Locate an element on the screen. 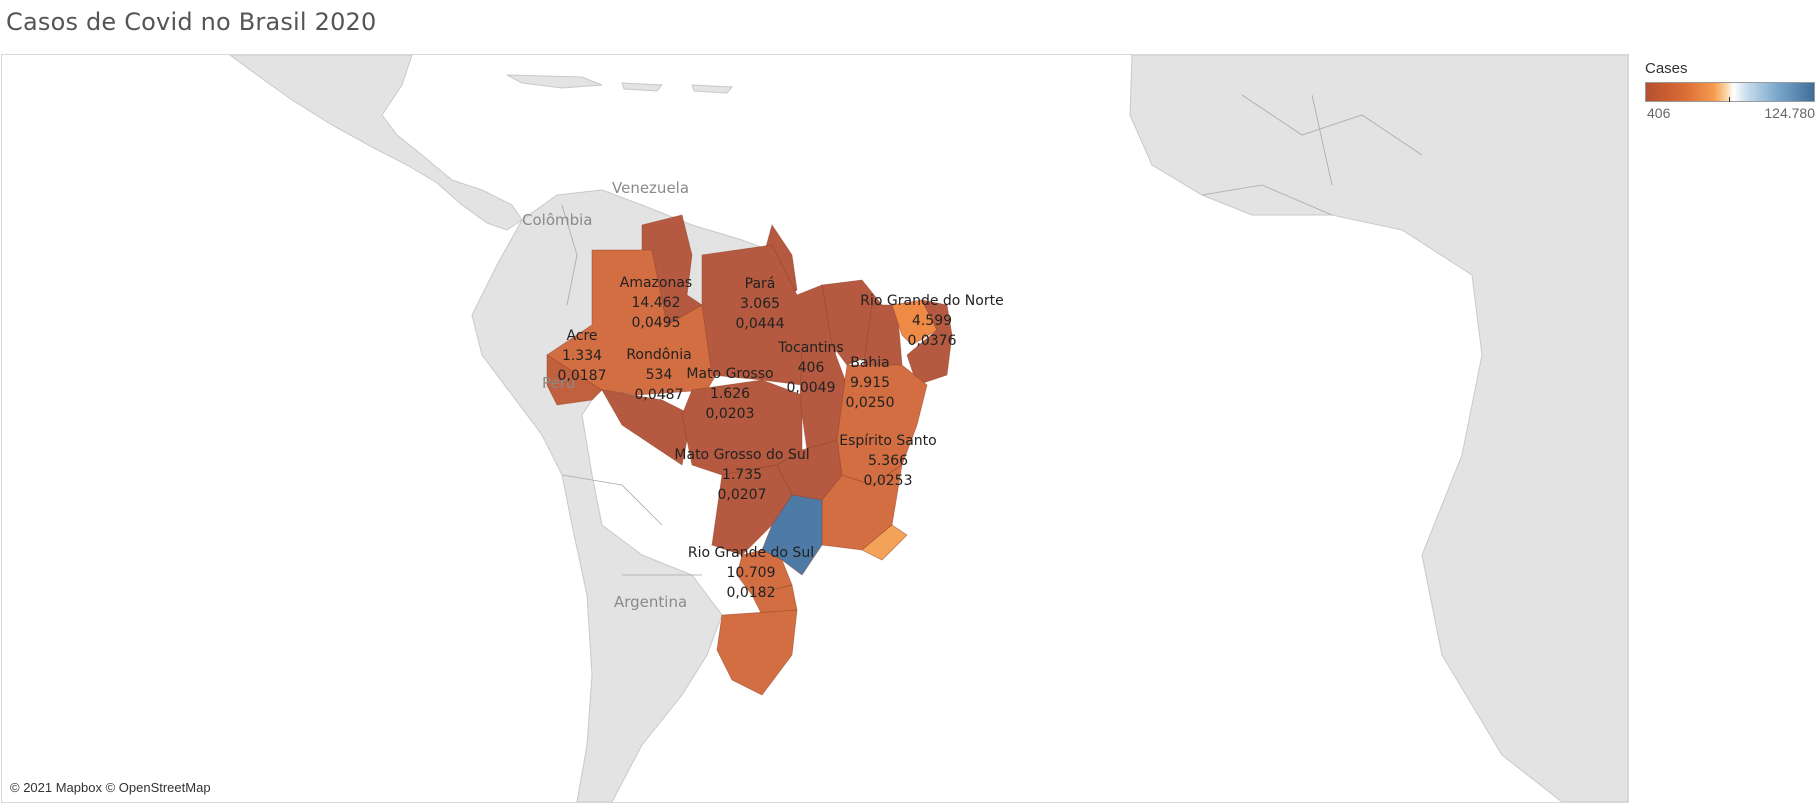 This screenshot has width=1819, height=803. label-rate: 0,0187 is located at coordinates (582, 376).